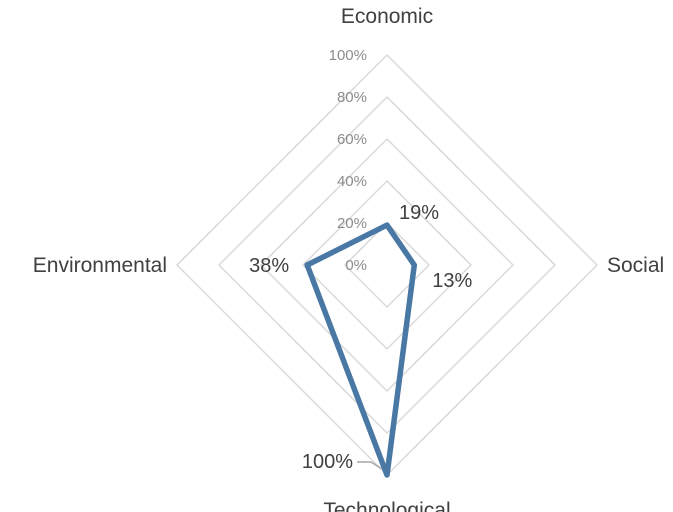 The width and height of the screenshot is (673, 512). I want to click on tick-label: 60%, so click(352, 139).